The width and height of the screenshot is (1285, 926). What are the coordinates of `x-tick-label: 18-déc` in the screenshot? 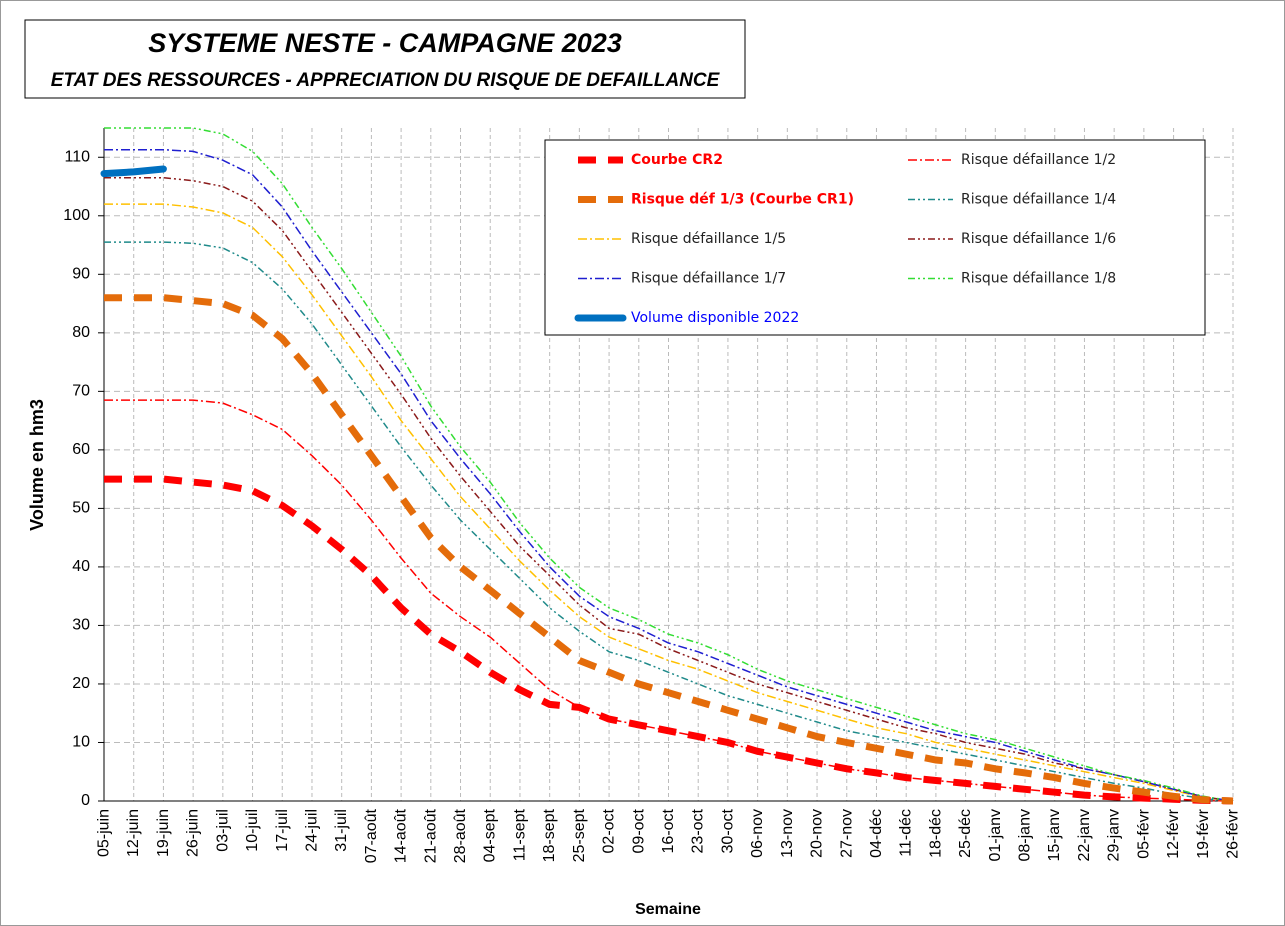 It's located at (935, 833).